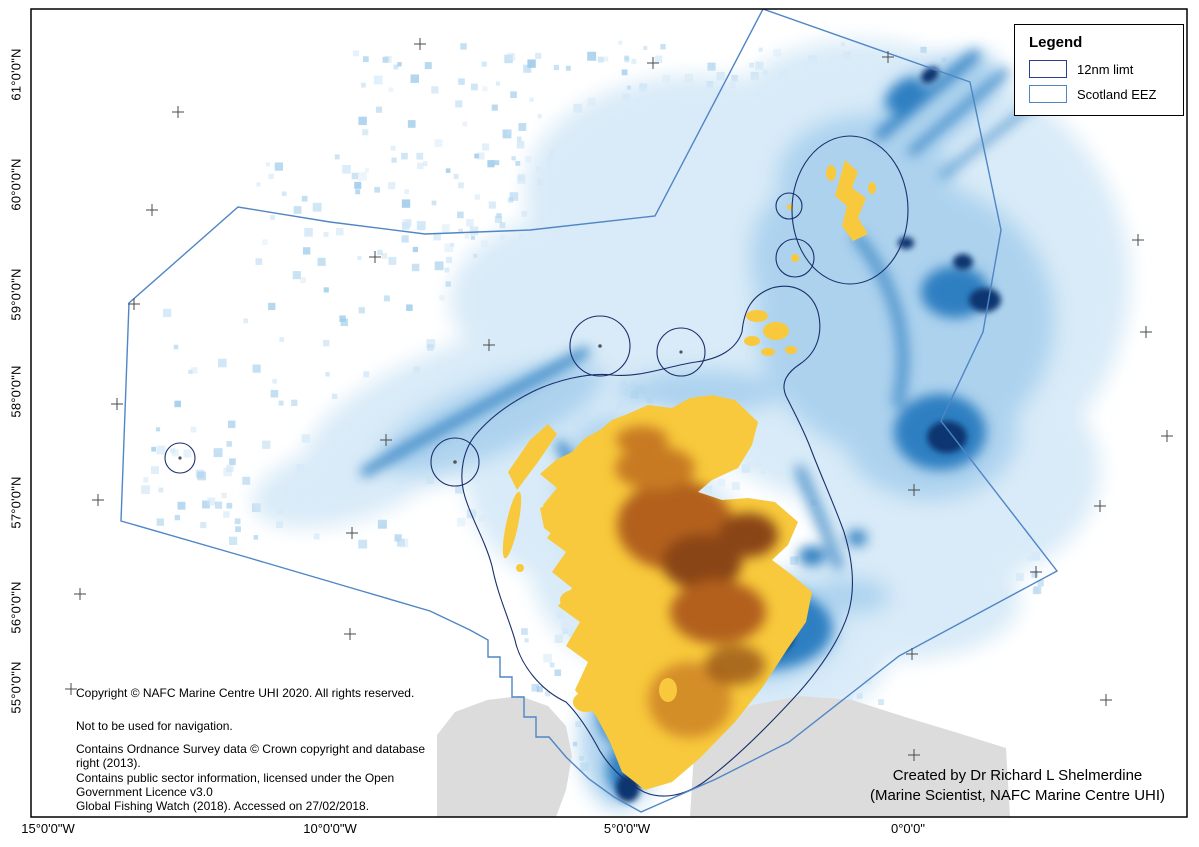 The height and width of the screenshot is (847, 1199). I want to click on remote-islet-dots, so click(430, 404).